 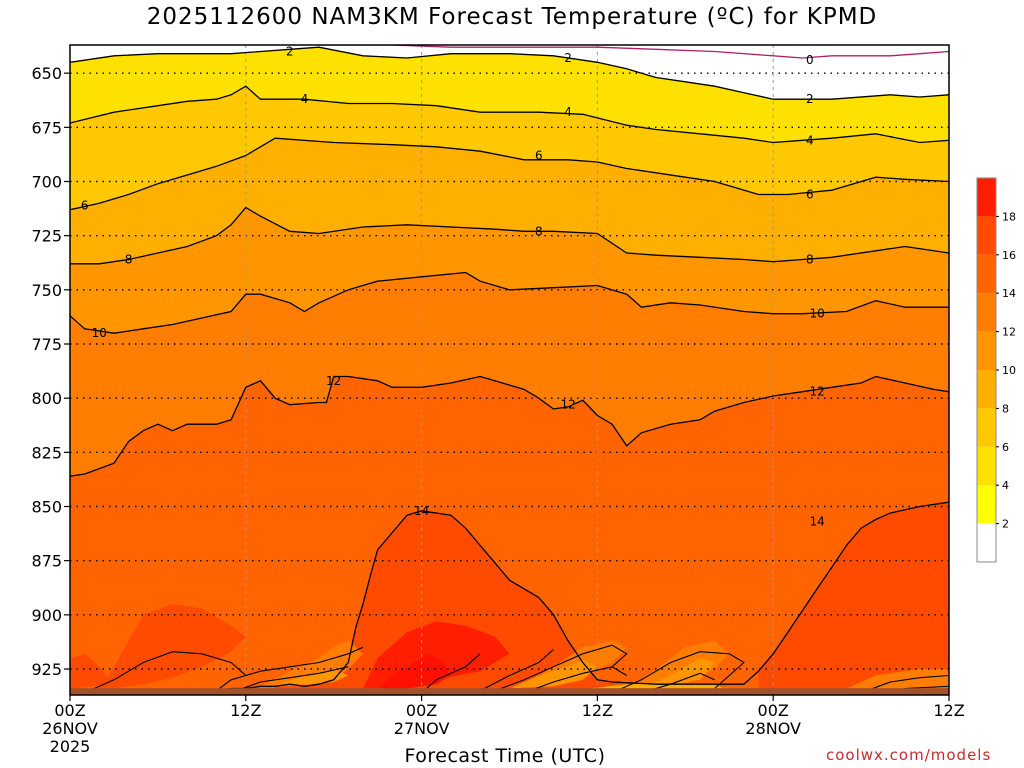 What do you see at coordinates (46, 615) in the screenshot?
I see `ytick-label-900: 900` at bounding box center [46, 615].